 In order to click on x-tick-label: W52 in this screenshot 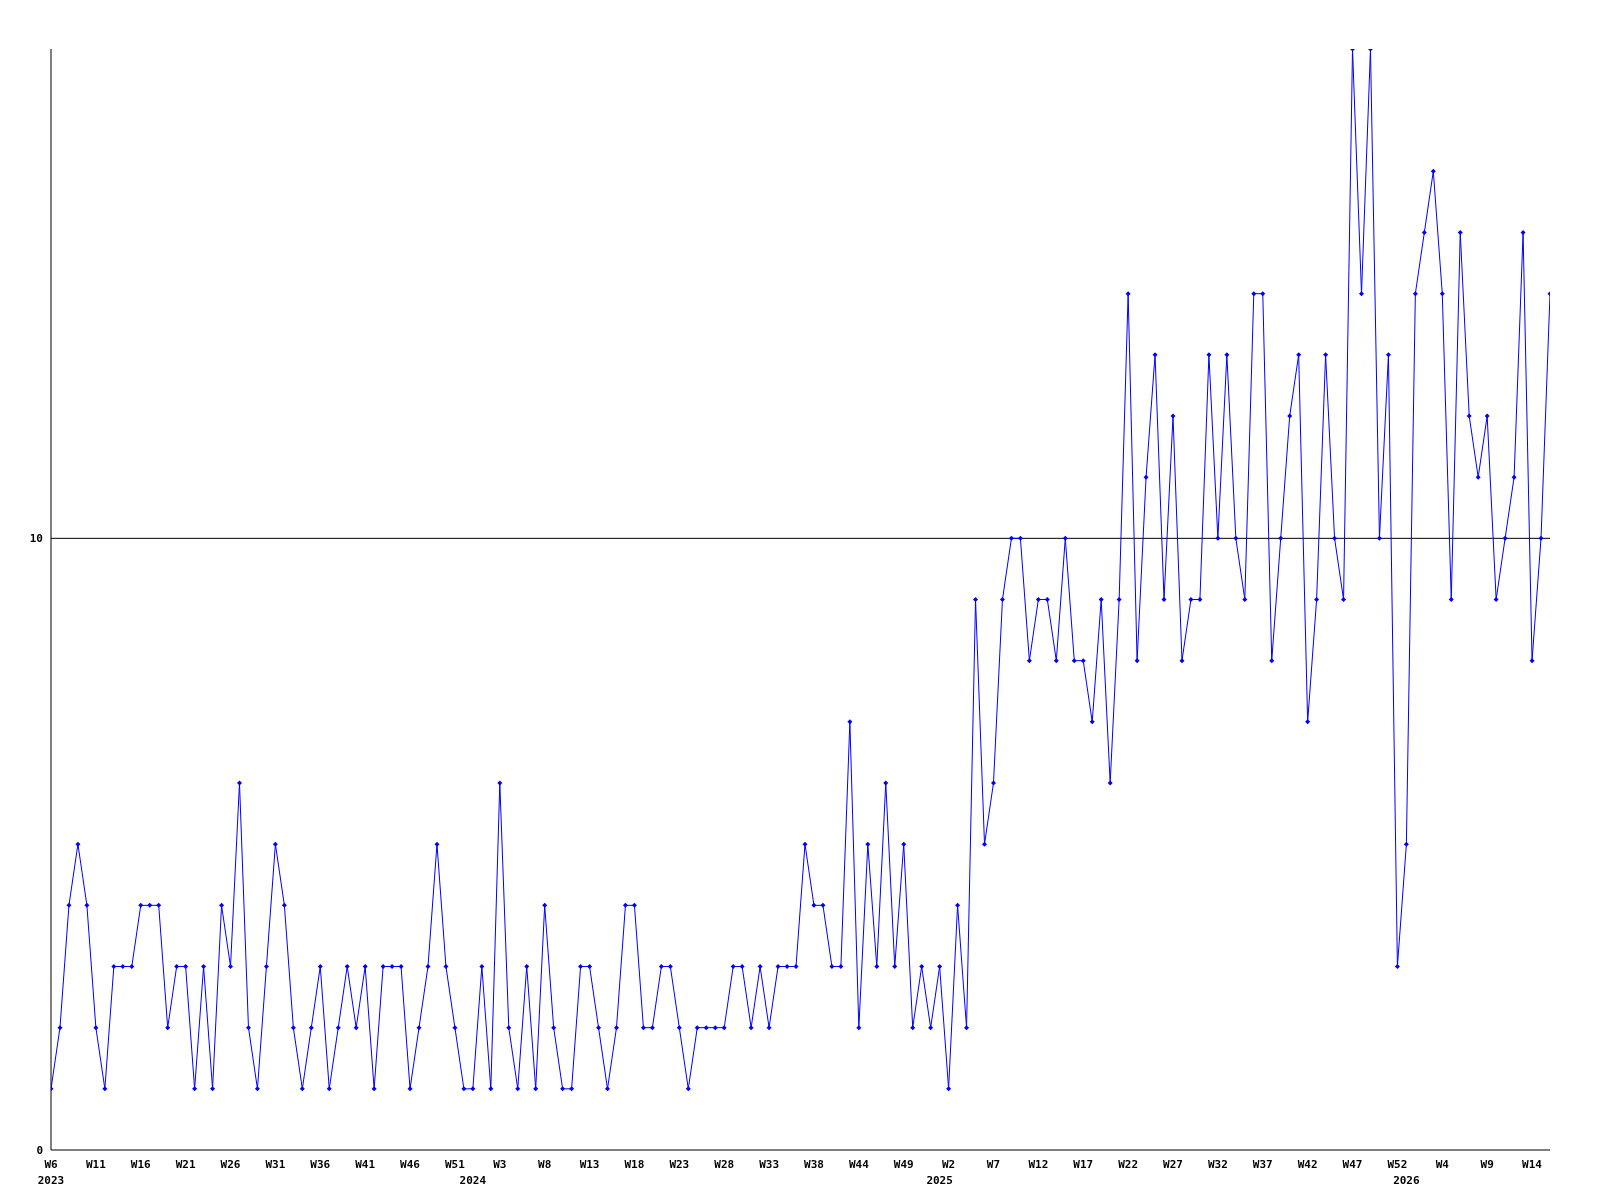, I will do `click(1397, 1164)`.